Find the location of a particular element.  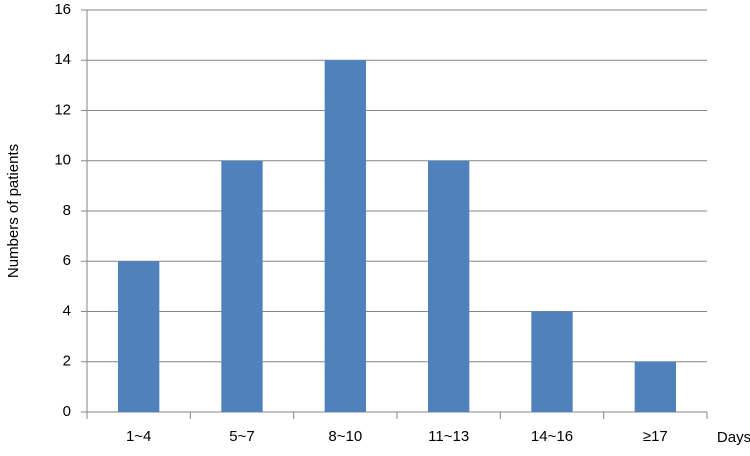

y-tick-label: 6 is located at coordinates (67, 260).